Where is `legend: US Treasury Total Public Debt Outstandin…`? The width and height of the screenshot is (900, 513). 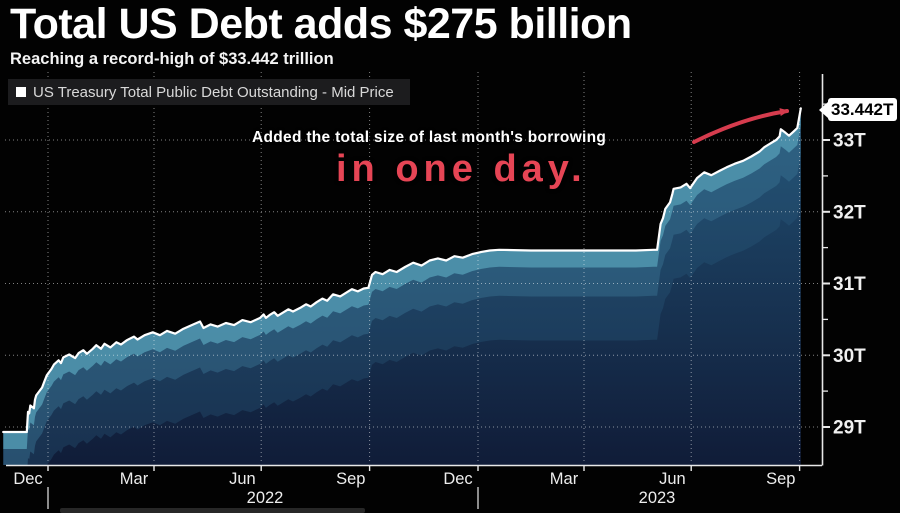
legend: US Treasury Total Public Debt Outstandin… is located at coordinates (209, 92).